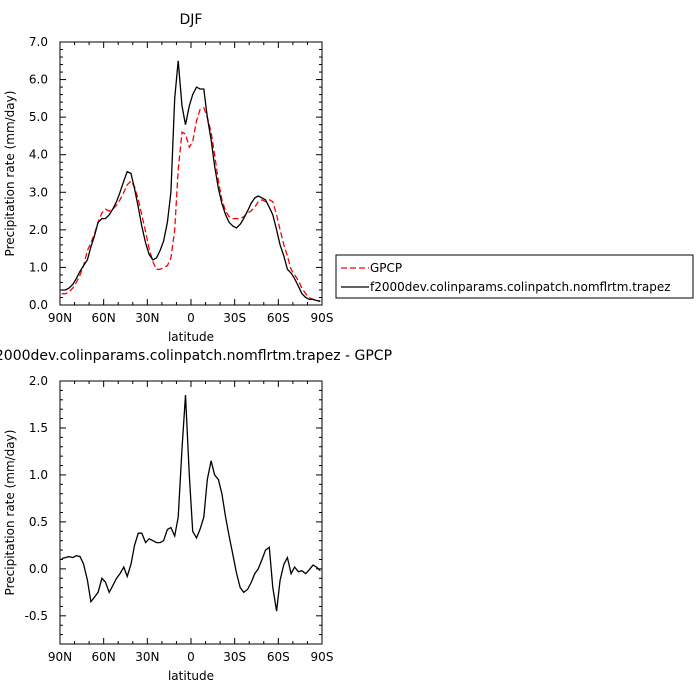 This screenshot has height=700, width=700. I want to click on chart-title: DJF, so click(191, 20).